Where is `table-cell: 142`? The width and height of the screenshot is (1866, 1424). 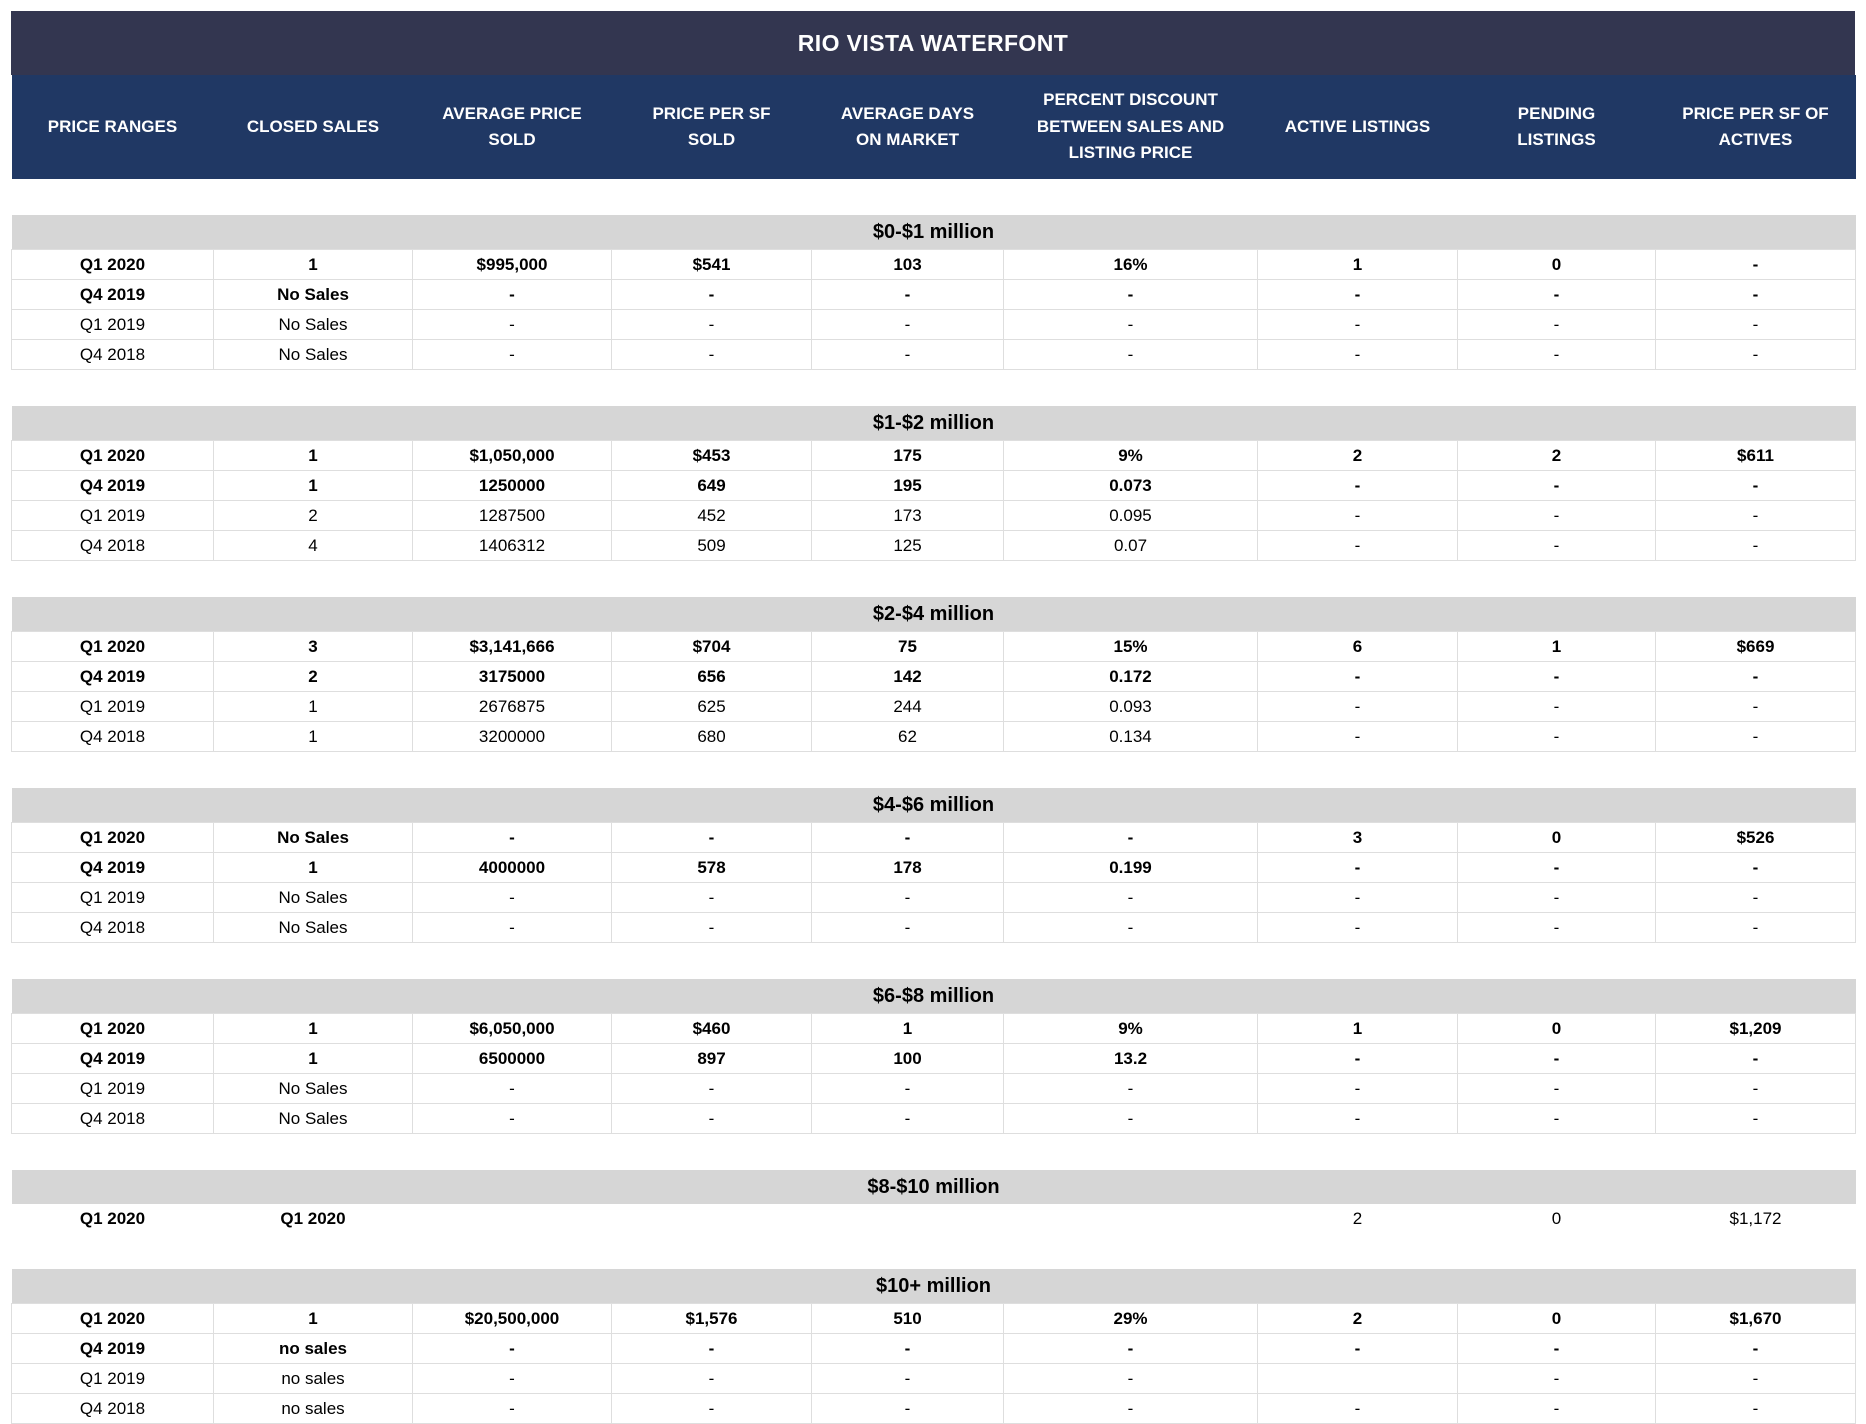
table-cell: 142 is located at coordinates (907, 676).